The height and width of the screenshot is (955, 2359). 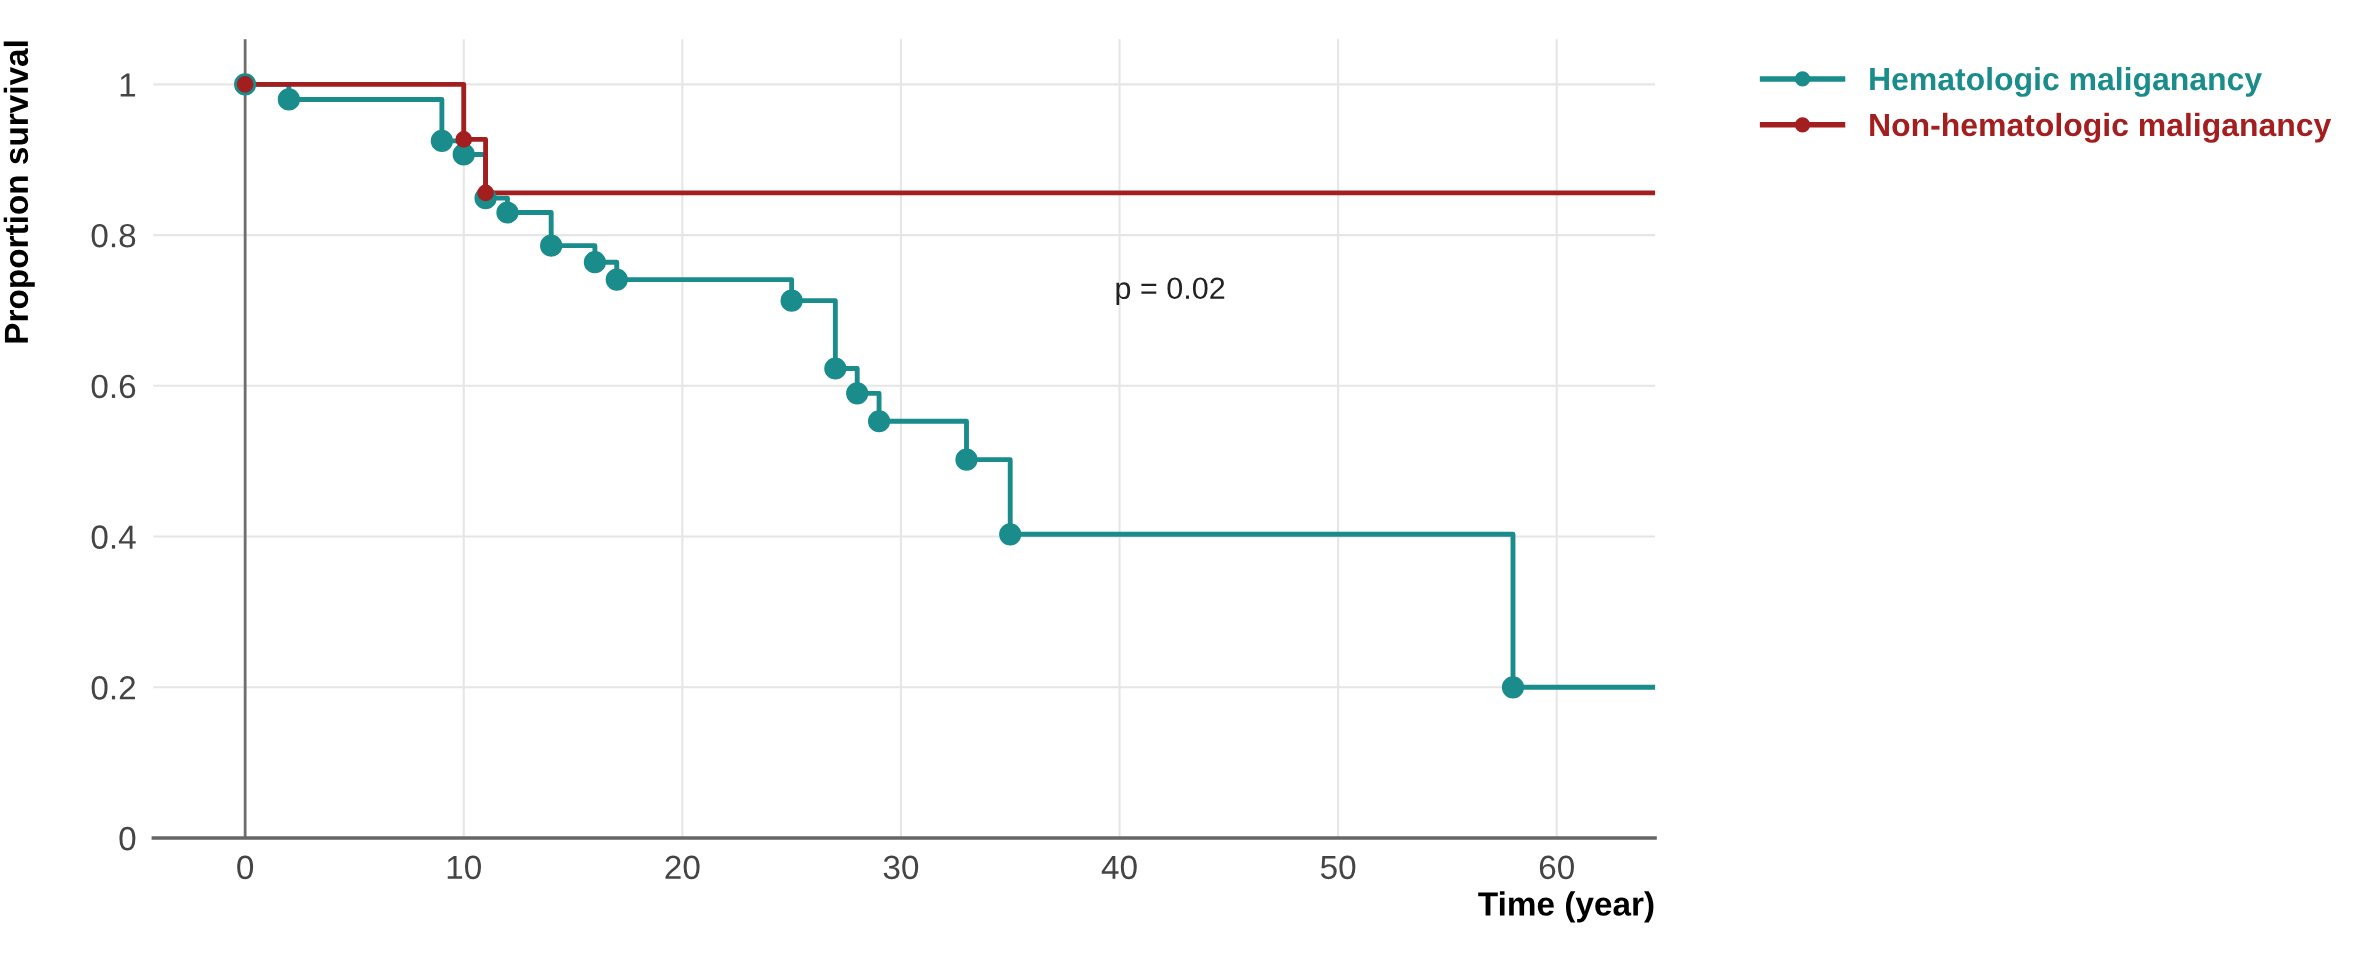 What do you see at coordinates (1566, 907) in the screenshot?
I see `x-axis-title: Time (year)` at bounding box center [1566, 907].